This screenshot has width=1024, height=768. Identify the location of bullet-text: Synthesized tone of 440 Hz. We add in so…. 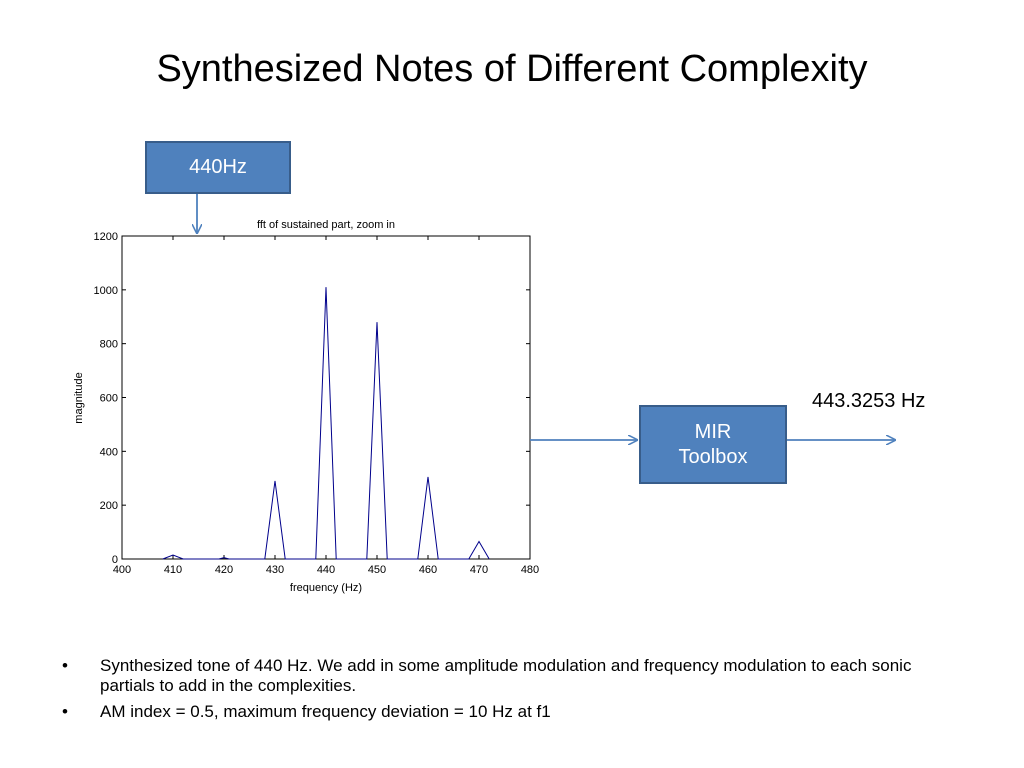
(506, 676).